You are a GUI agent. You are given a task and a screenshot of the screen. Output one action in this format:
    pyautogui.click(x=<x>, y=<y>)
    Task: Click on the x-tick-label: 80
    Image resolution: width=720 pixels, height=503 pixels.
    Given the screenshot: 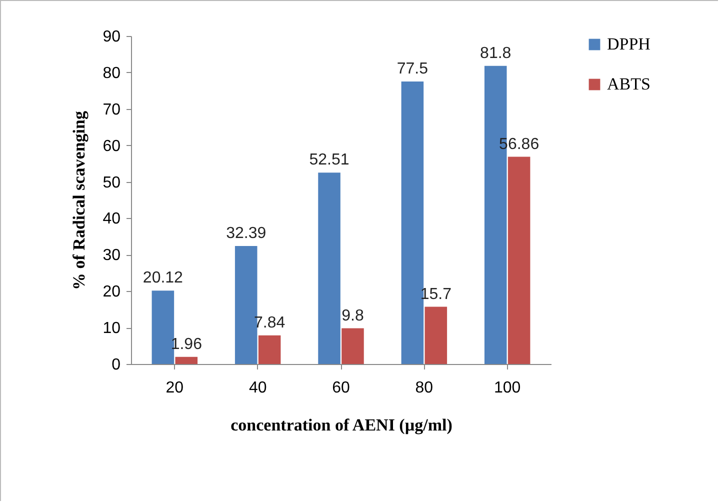 What is the action you would take?
    pyautogui.click(x=424, y=388)
    